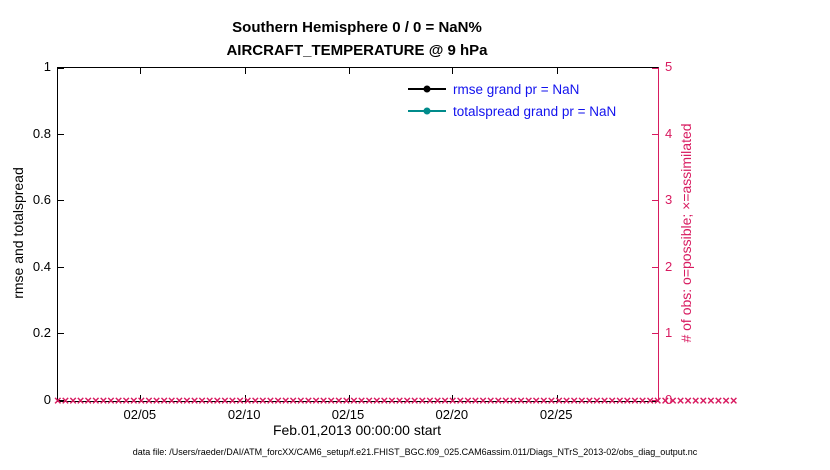  I want to click on rmse-line-marker, so click(427, 89).